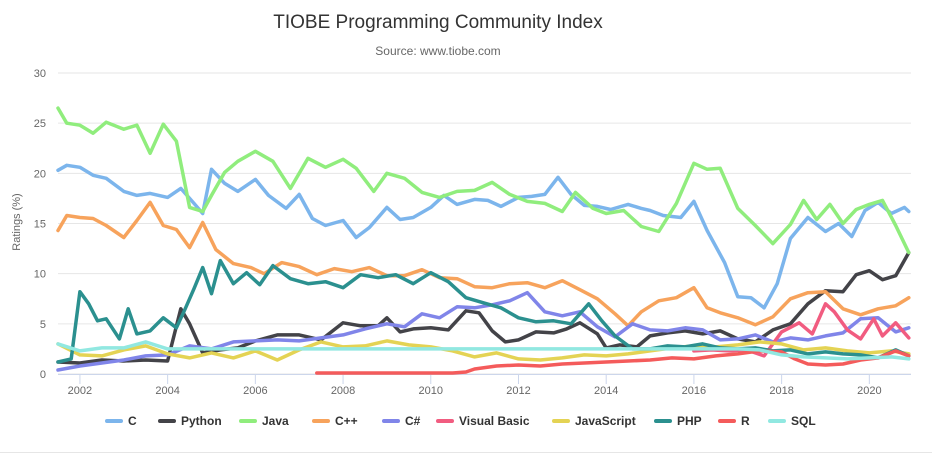 Image resolution: width=932 pixels, height=457 pixels. I want to click on legend-item-c-: C#, so click(413, 421).